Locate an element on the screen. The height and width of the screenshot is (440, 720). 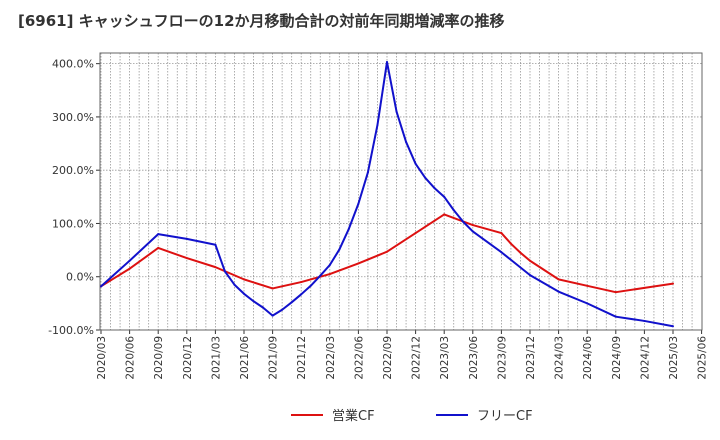
x-tick-label: 2024/06 is located at coordinates (588, 358).